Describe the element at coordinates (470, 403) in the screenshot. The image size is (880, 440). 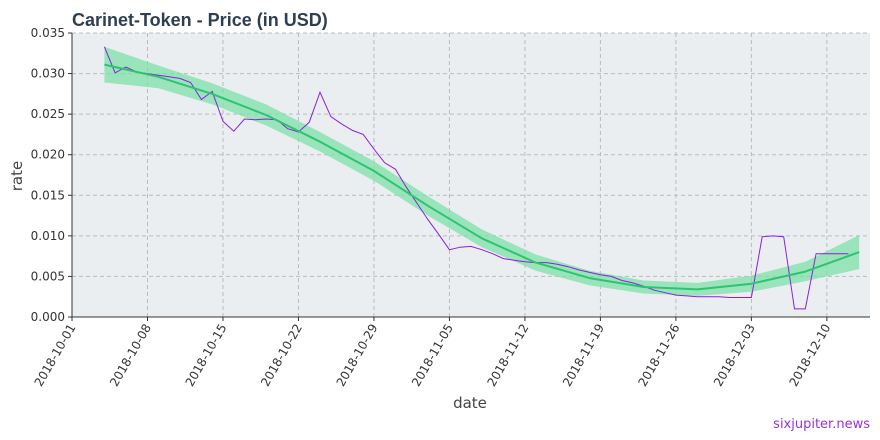
I see `x-axis-label: date` at that location.